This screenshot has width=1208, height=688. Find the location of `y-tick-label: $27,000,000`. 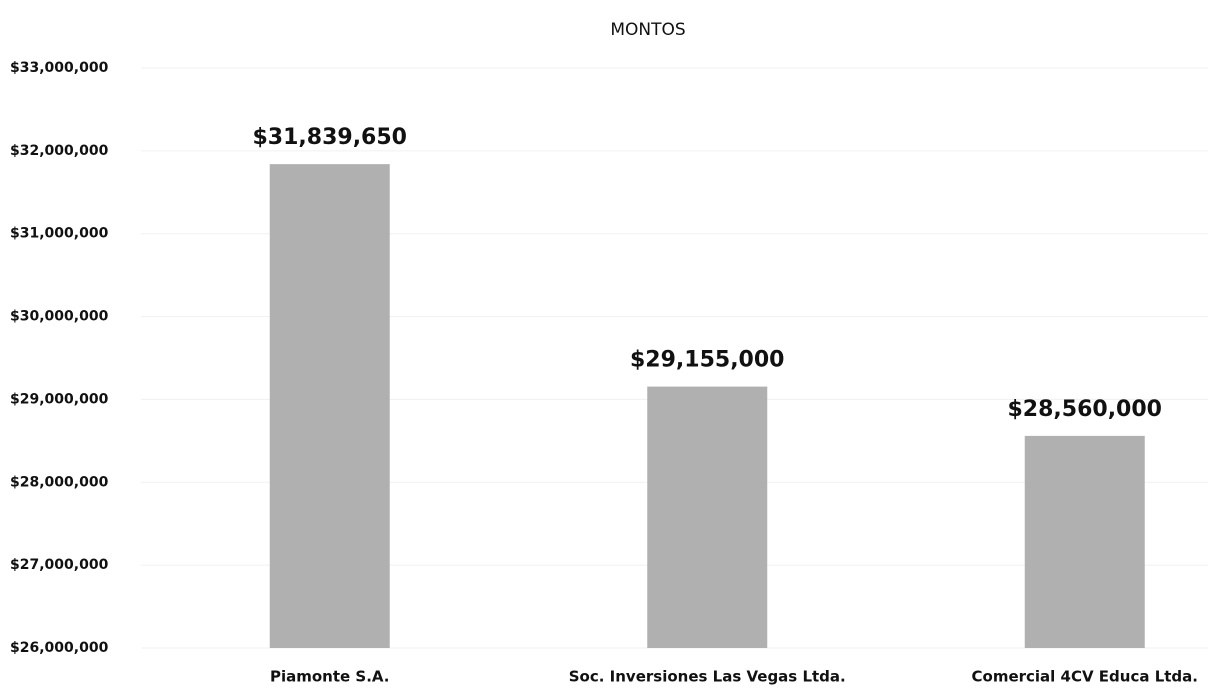

y-tick-label: $27,000,000 is located at coordinates (59, 565).